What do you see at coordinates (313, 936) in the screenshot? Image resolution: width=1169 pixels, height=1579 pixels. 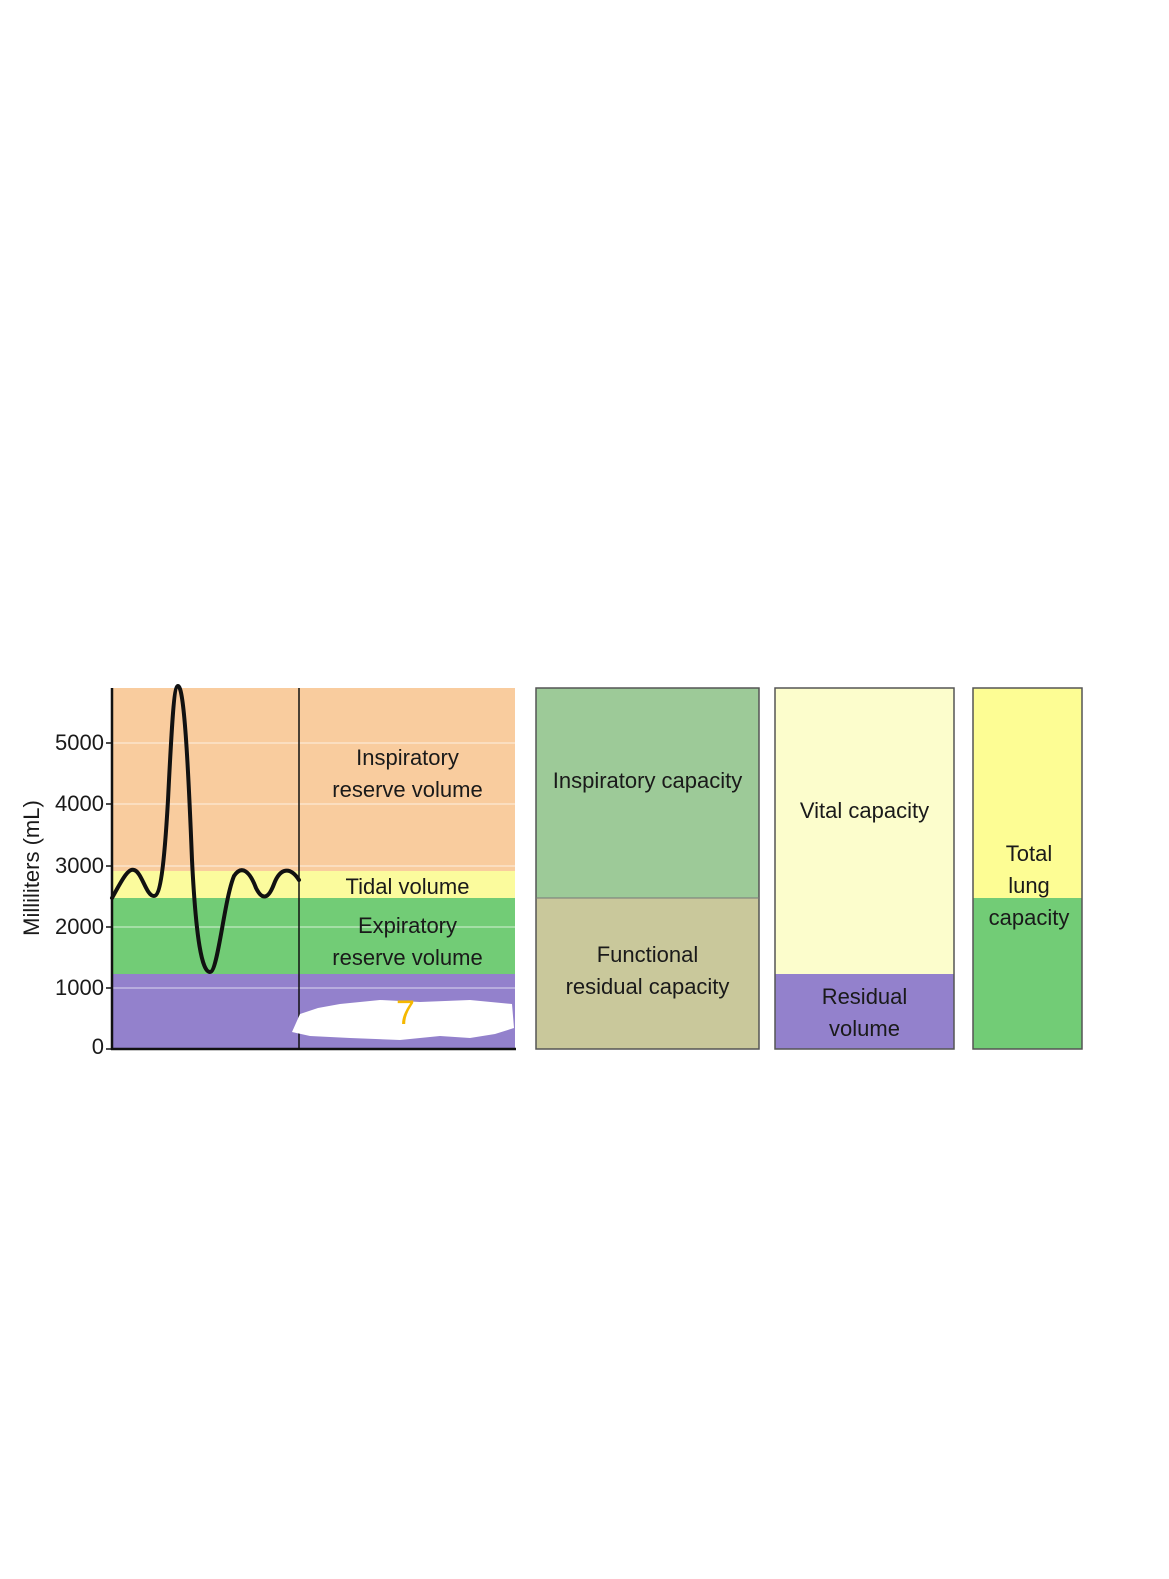 I see `erv-band` at bounding box center [313, 936].